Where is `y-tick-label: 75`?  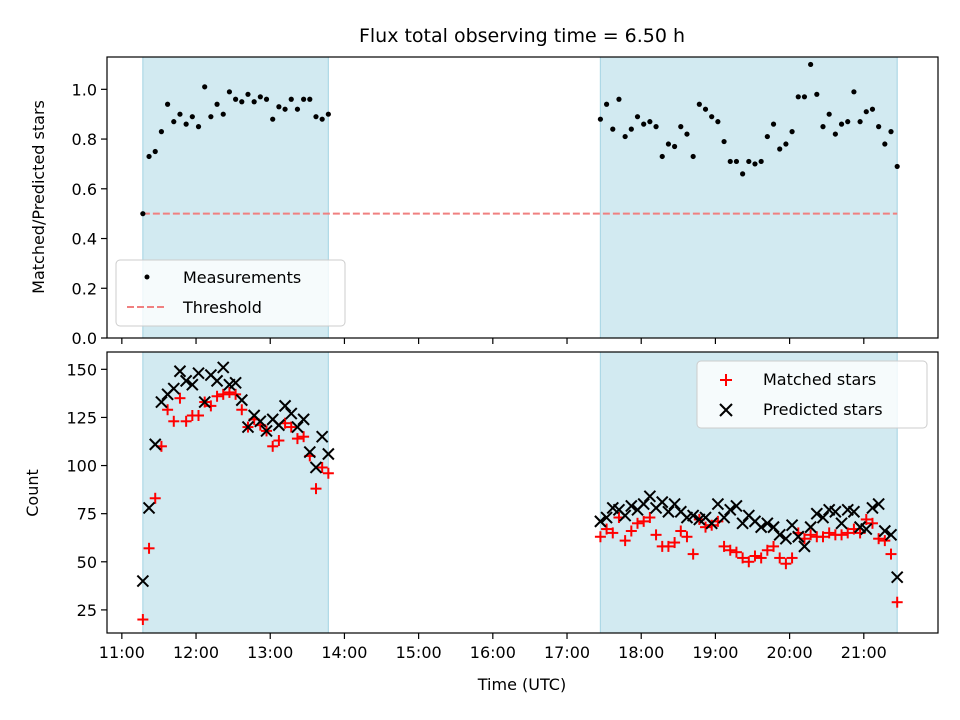
y-tick-label: 75 is located at coordinates (87, 514).